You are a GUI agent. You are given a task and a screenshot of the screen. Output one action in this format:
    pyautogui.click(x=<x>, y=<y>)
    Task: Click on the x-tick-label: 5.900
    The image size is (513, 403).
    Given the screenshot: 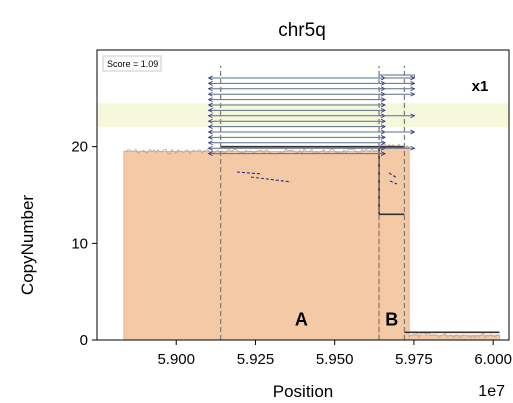 What is the action you would take?
    pyautogui.click(x=176, y=359)
    